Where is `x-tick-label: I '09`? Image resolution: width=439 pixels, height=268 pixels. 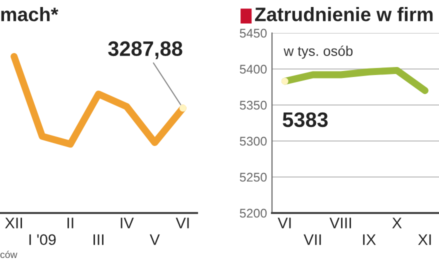 x-tick-label: I '09 is located at coordinates (42, 240).